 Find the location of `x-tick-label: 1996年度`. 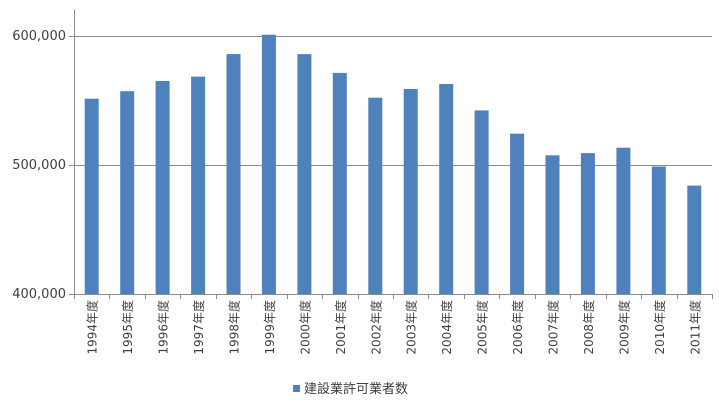

x-tick-label: 1996年度 is located at coordinates (163, 327).